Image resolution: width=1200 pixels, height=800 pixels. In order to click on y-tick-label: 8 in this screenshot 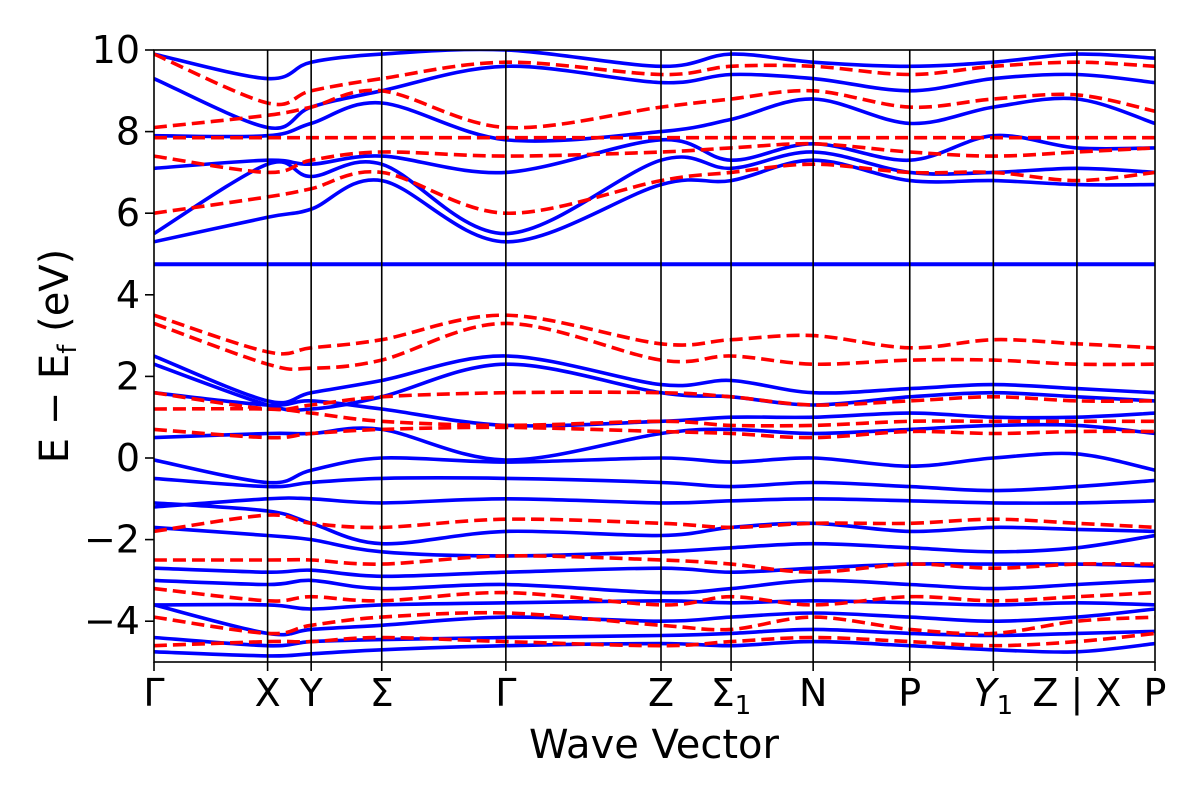, I will do `click(128, 132)`.